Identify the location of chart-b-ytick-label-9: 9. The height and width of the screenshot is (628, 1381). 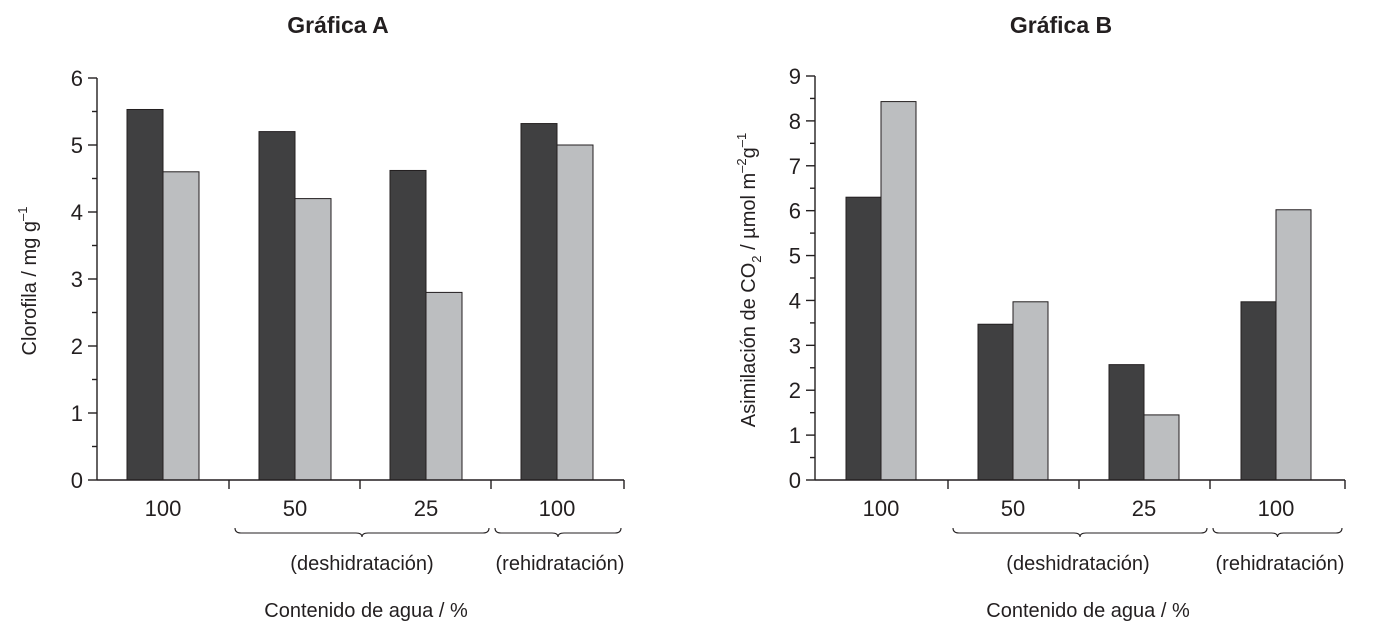
(795, 76).